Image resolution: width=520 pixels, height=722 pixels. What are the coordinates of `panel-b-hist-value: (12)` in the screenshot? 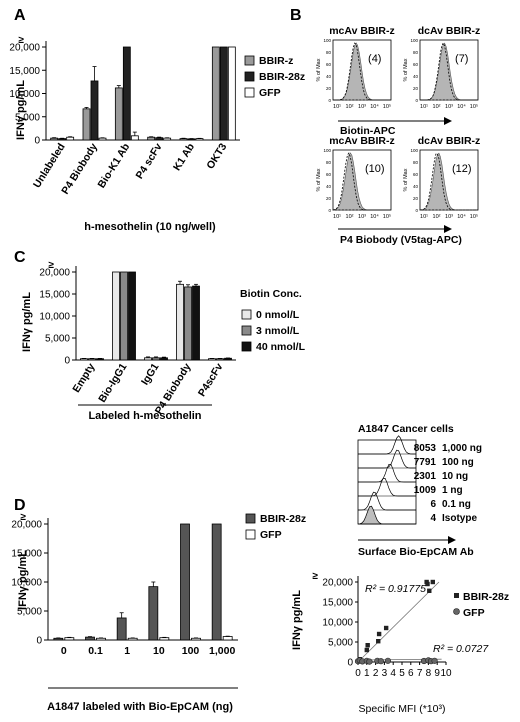 It's located at (462, 169).